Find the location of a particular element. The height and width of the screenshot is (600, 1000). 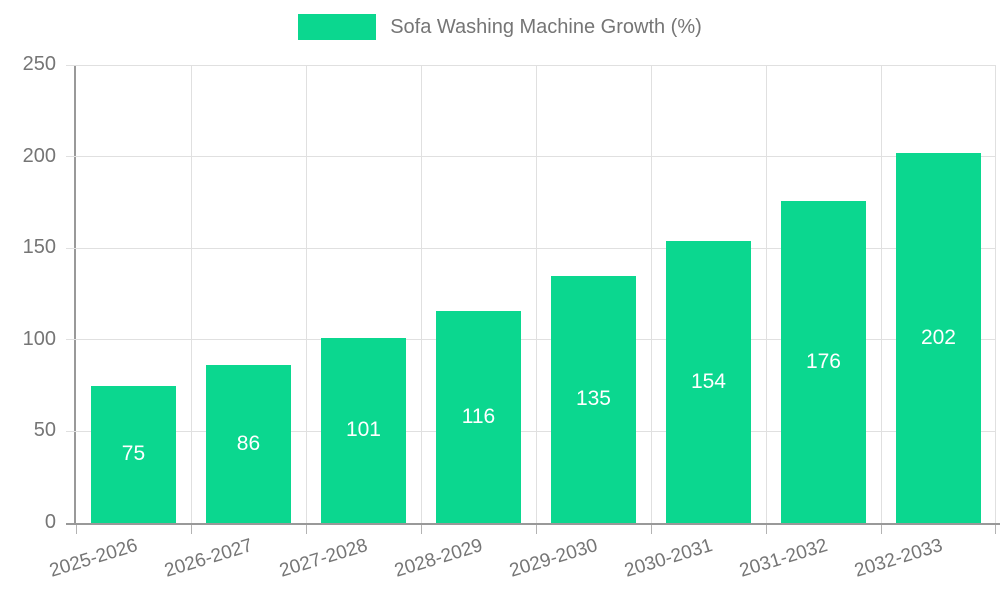

bar: 135 is located at coordinates (593, 399).